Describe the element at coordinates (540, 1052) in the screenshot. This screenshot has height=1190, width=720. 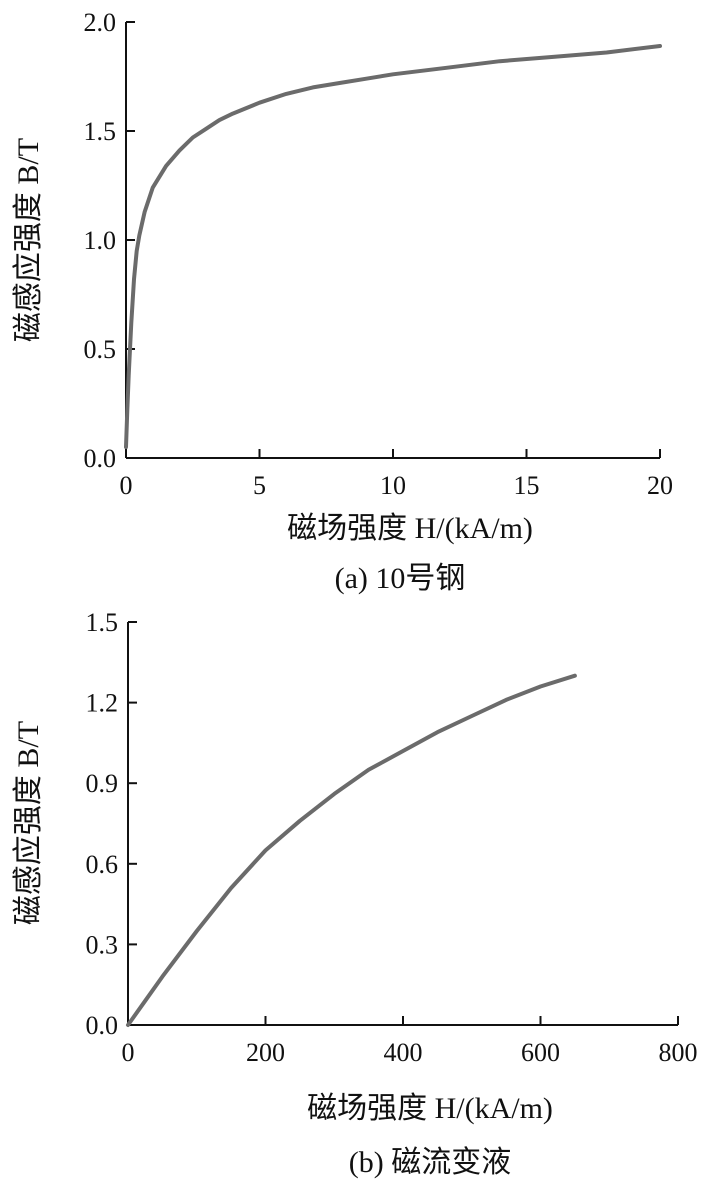
I see `chart-b-x-tick-label: 600` at that location.